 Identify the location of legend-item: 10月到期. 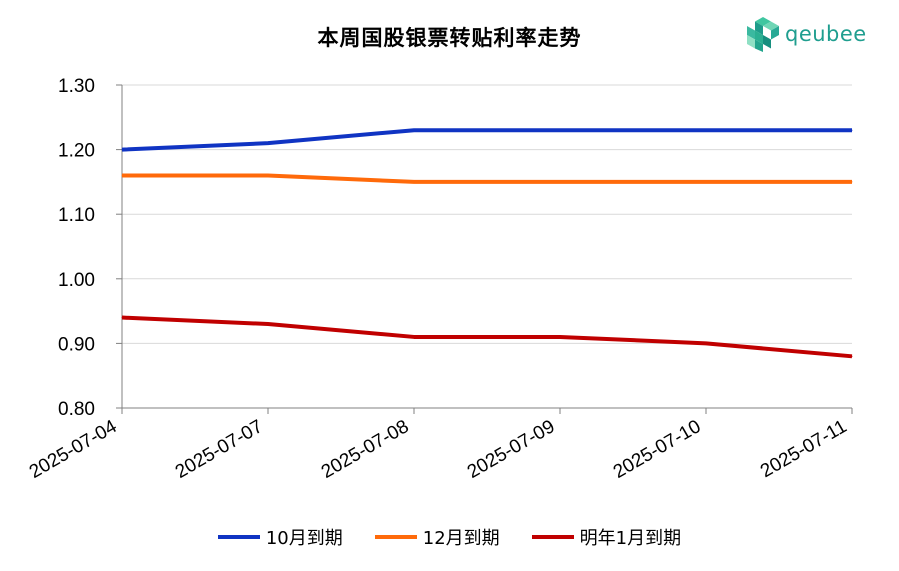
(280, 537).